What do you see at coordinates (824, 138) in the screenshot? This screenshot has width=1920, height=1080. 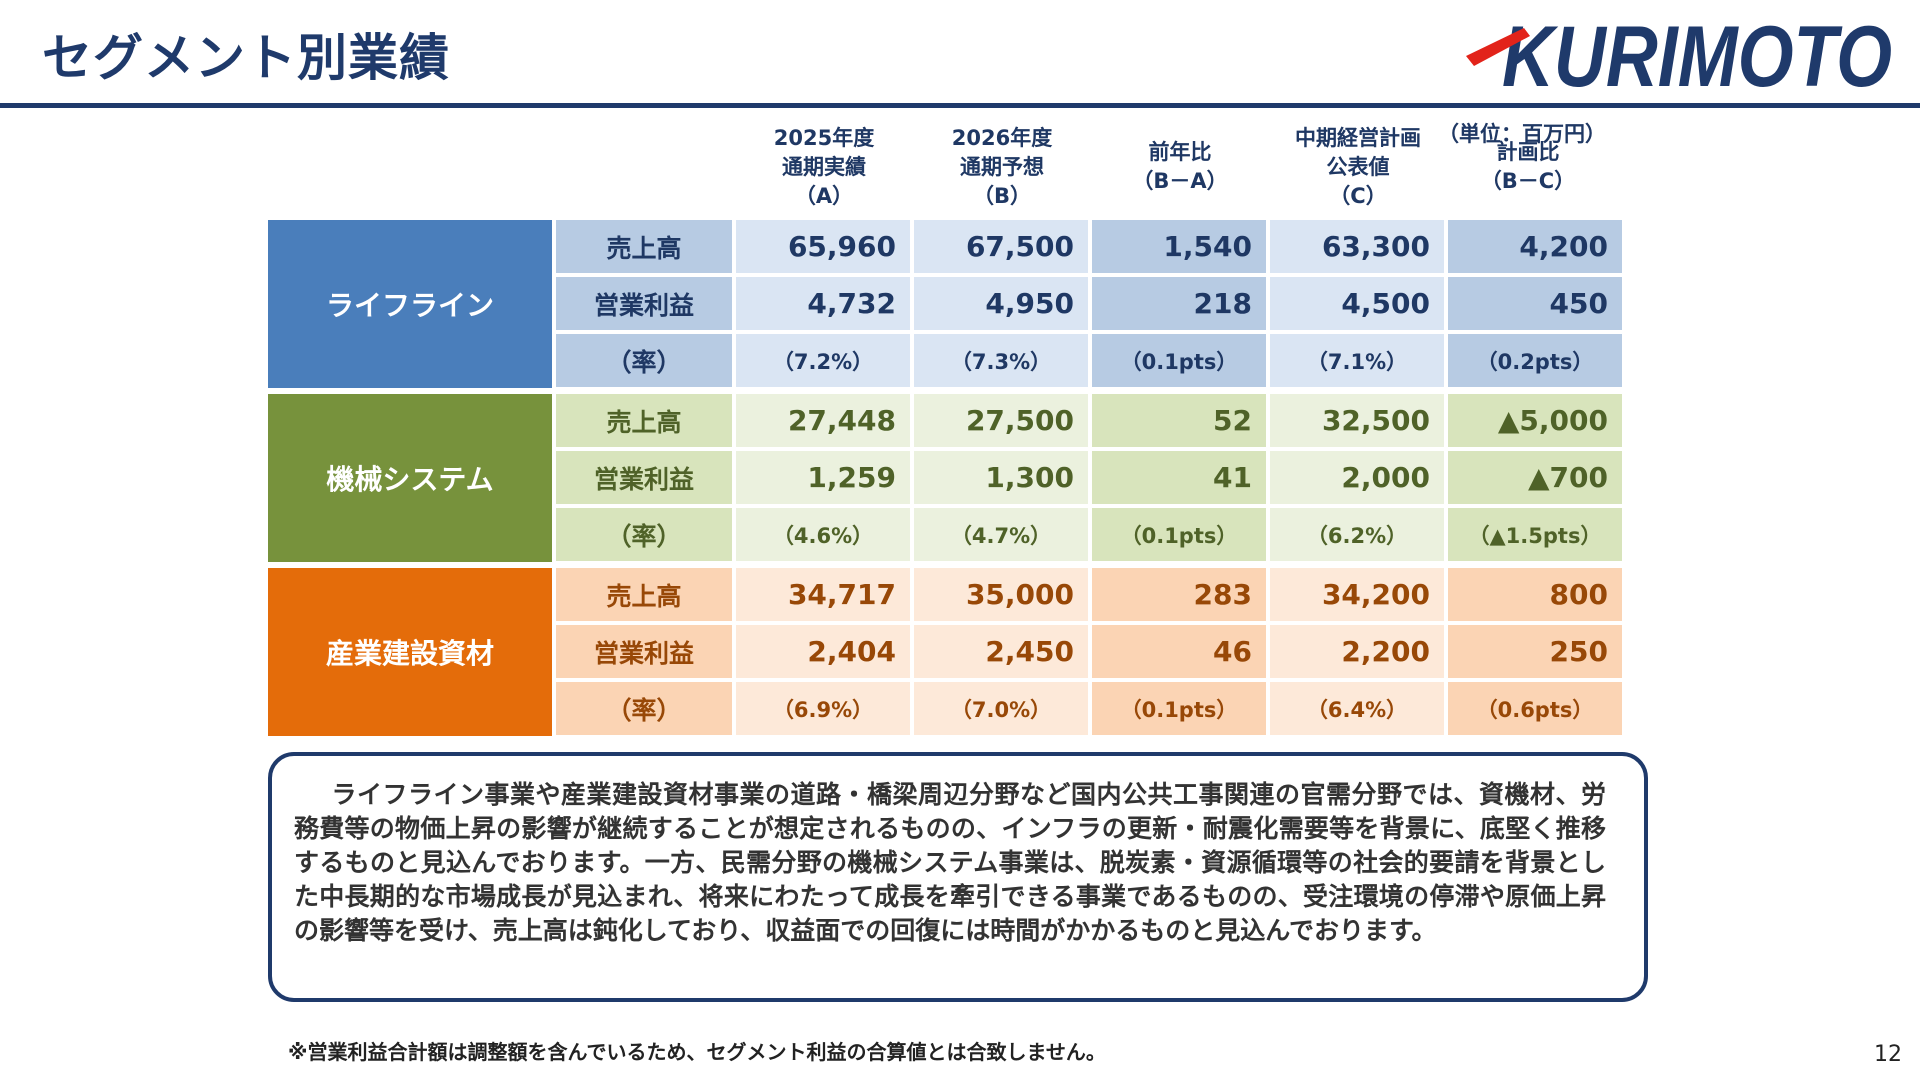 I see `column-header-line: 2025年度` at bounding box center [824, 138].